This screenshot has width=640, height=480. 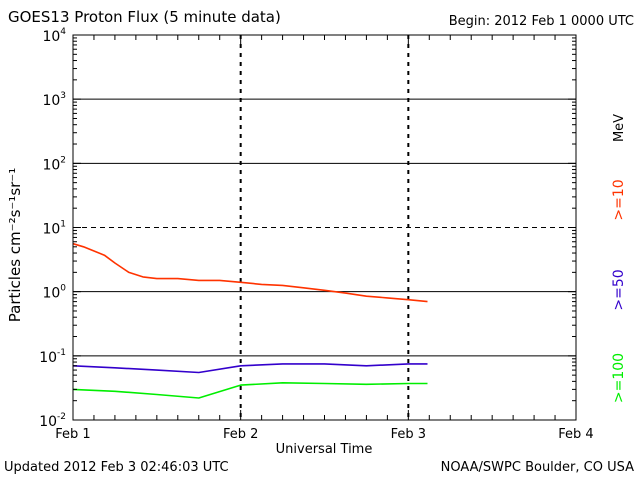 What do you see at coordinates (619, 378) in the screenshot?
I see `legend-label-2: >=100` at bounding box center [619, 378].